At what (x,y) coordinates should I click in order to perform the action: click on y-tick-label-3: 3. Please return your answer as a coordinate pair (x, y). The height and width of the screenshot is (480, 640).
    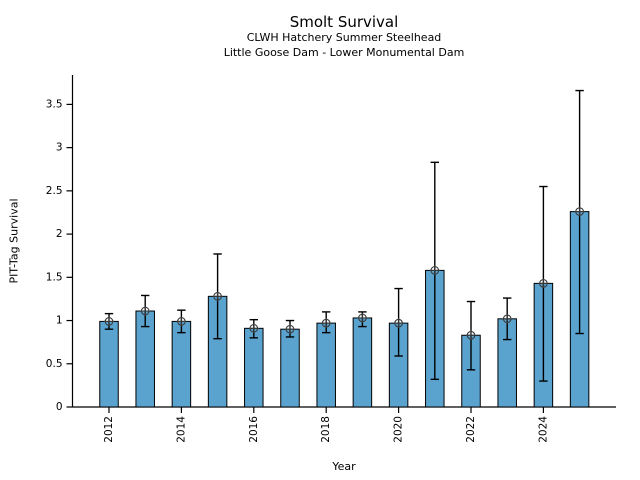
    Looking at the image, I should click on (59, 148).